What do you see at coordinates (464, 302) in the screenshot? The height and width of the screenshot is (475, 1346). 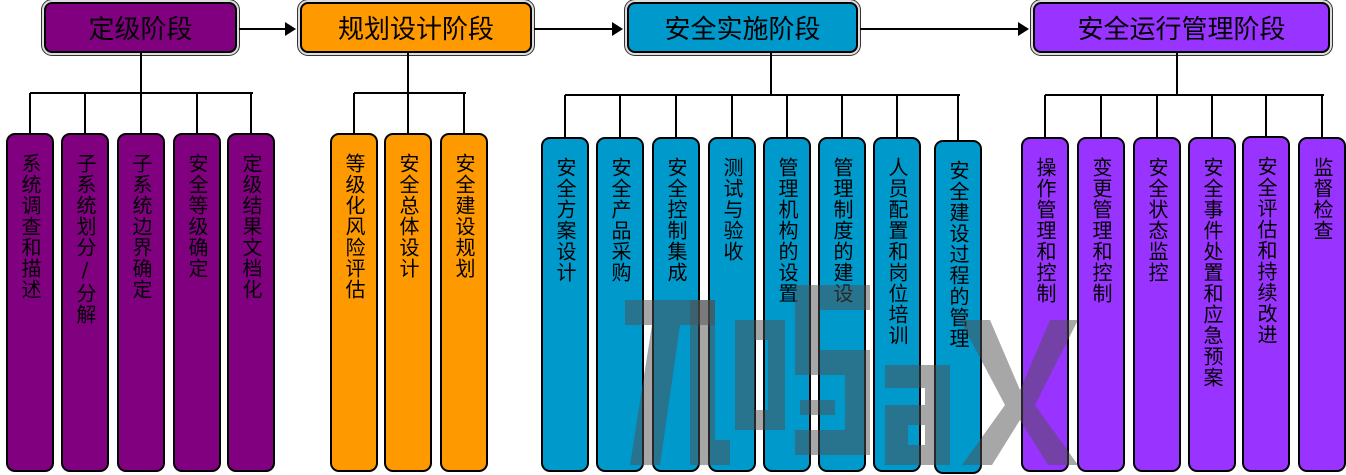 I see `step-box: 安全建设规划` at bounding box center [464, 302].